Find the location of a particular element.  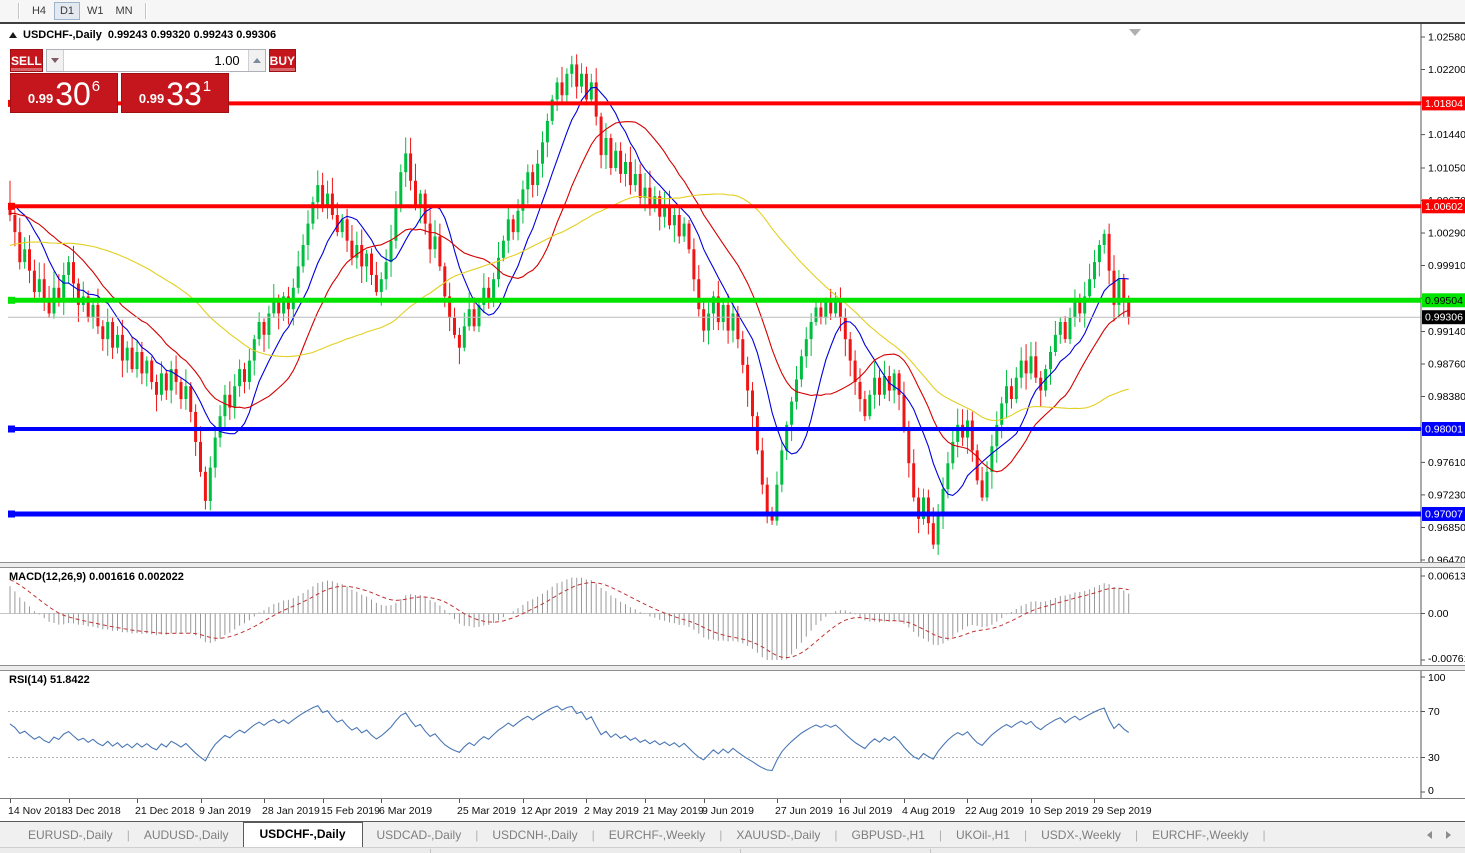

rsi-chart-canvas: 100 70 30 0 is located at coordinates (732, 734).